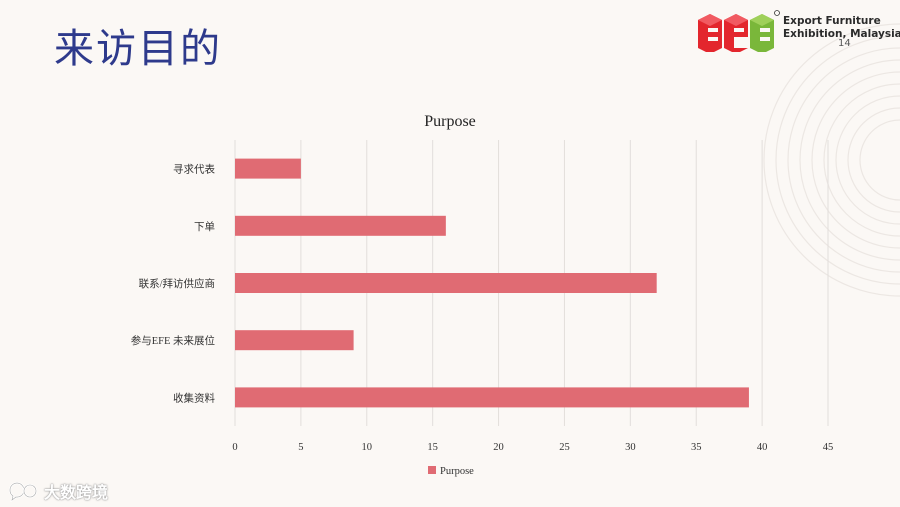 The image size is (900, 507). I want to click on x-tick-label: 45, so click(828, 447).